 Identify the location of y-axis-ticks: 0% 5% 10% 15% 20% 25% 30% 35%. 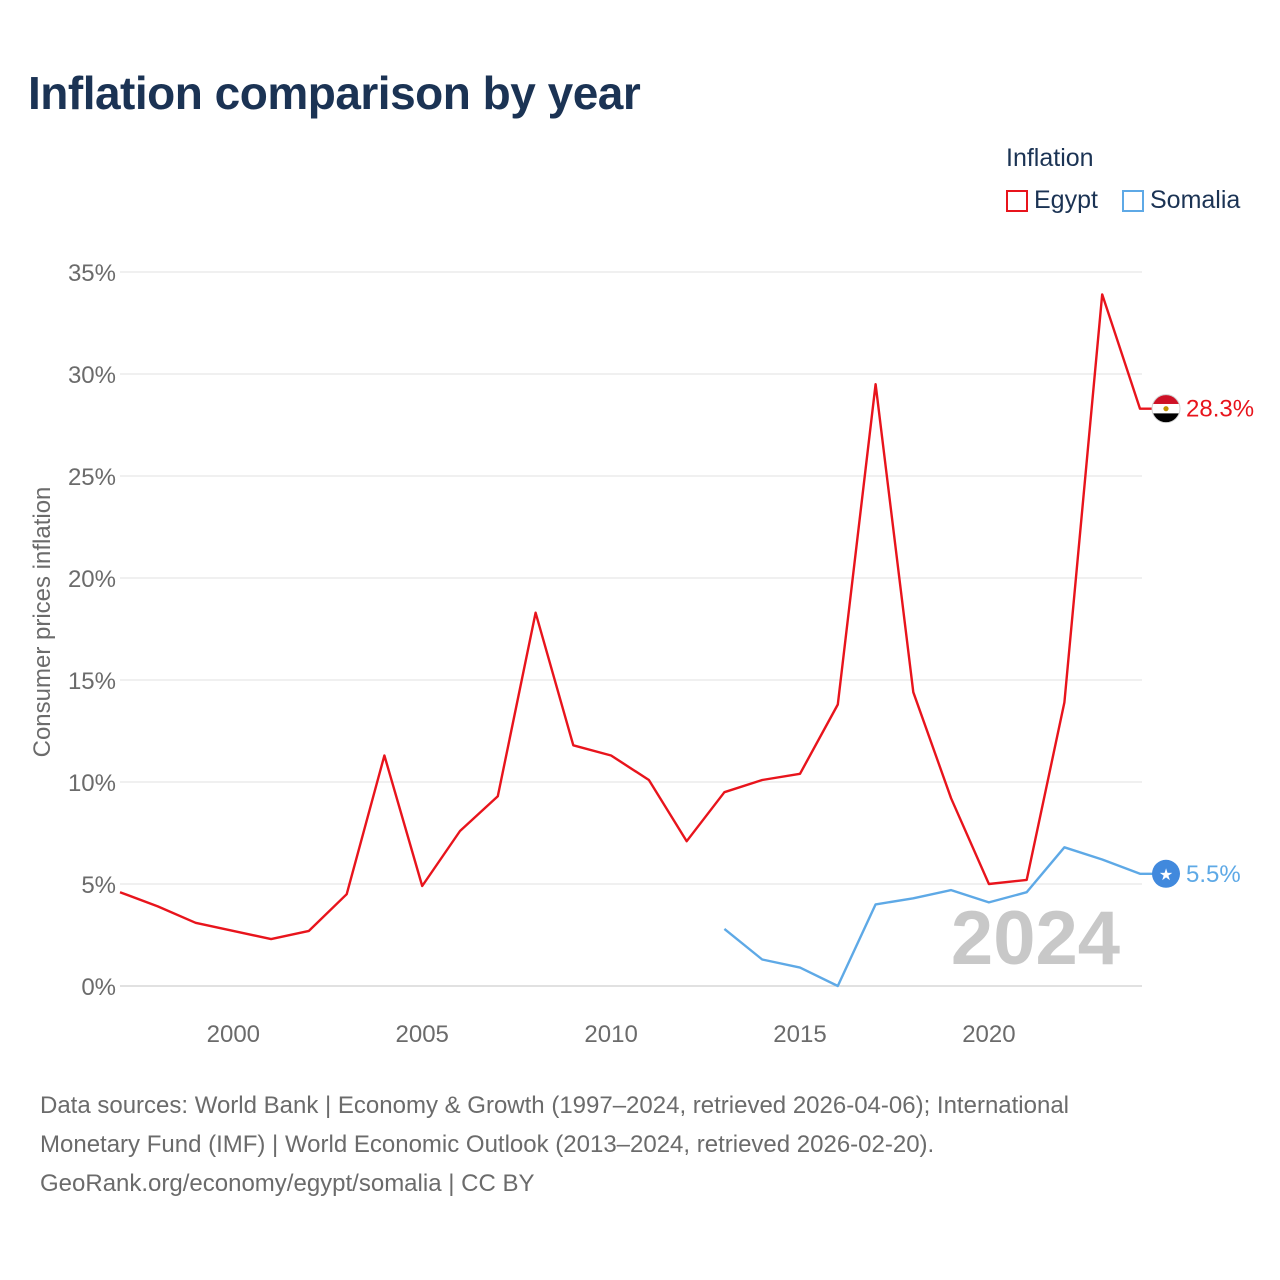
(92, 630).